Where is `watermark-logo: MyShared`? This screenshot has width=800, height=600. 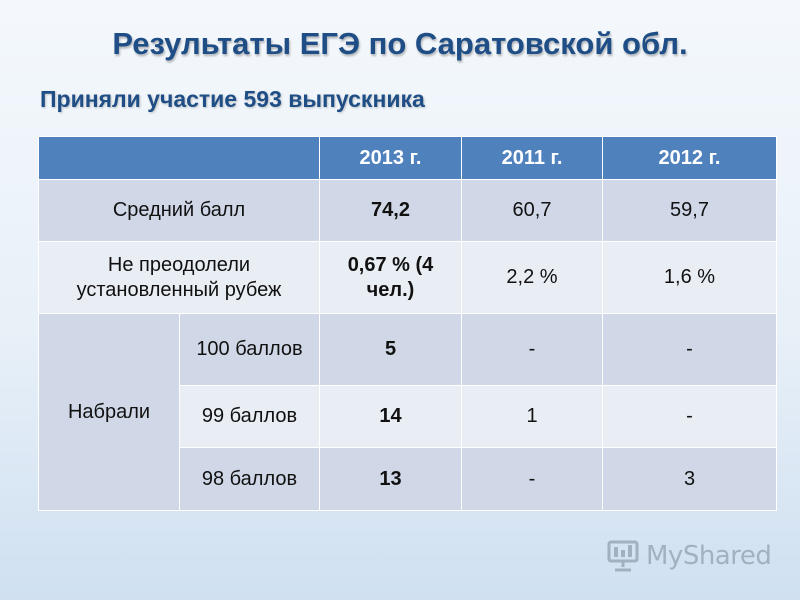 watermark-logo: MyShared is located at coordinates (689, 556).